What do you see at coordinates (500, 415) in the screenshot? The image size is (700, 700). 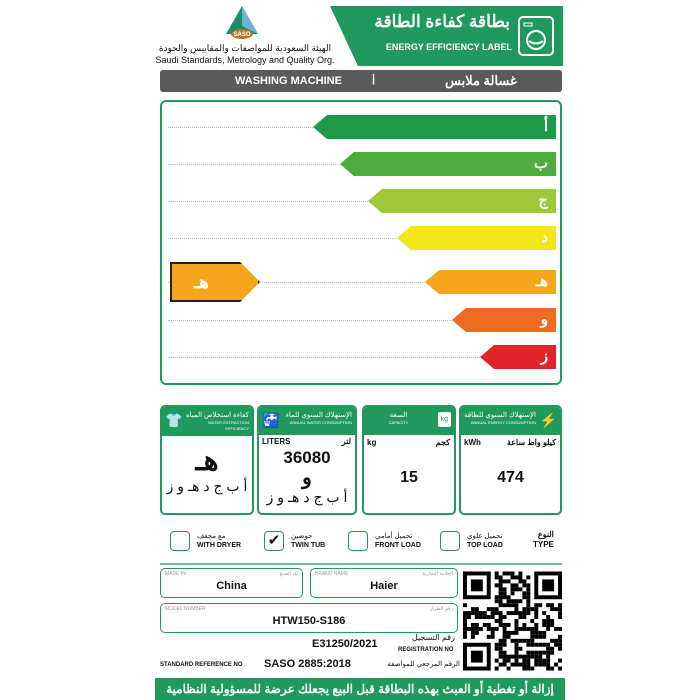 I see `title-ar: الإستهلاك السنوي للطاقة` at bounding box center [500, 415].